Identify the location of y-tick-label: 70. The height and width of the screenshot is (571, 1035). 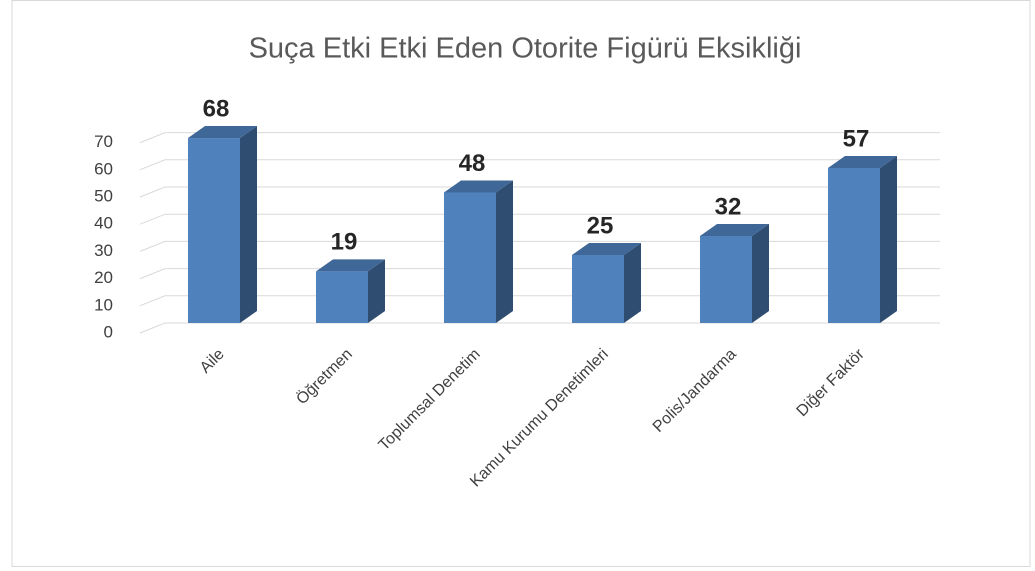
(103, 141).